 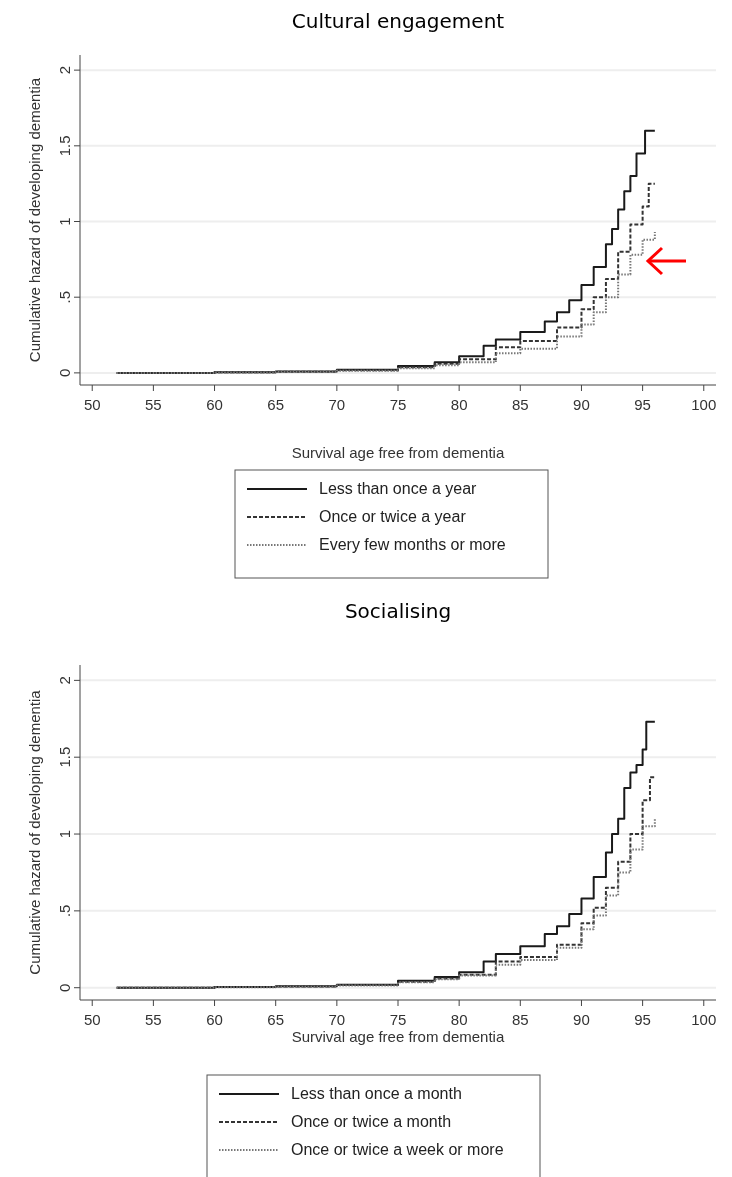 I want to click on legend-label: Once or twice a week or more, so click(x=397, y=1149).